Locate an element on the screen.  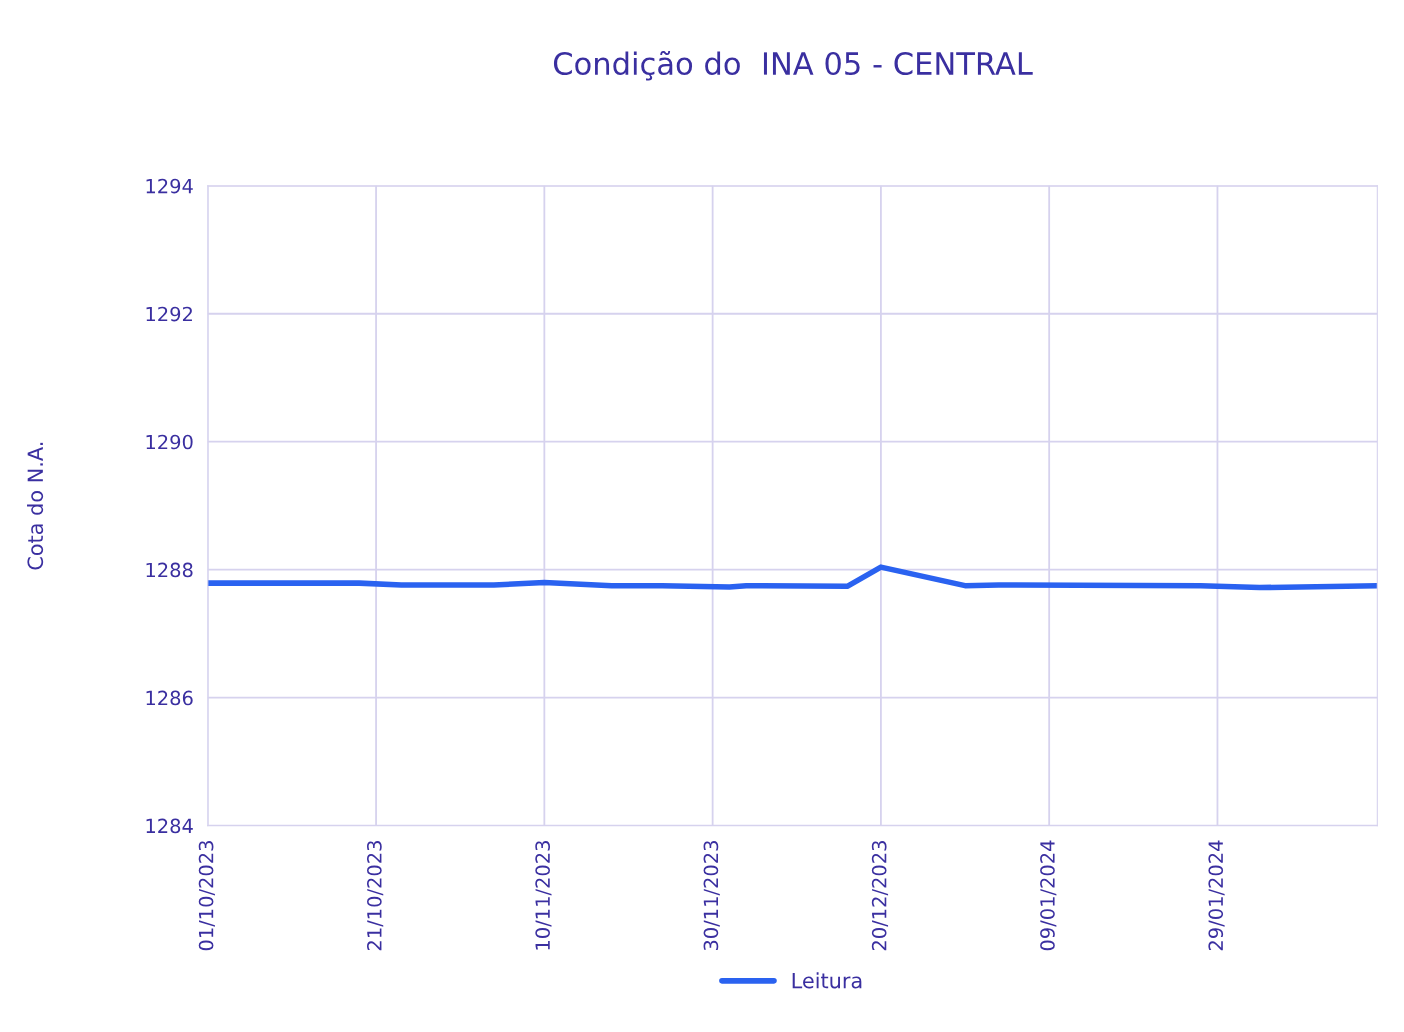
y-tick-label: 1292 is located at coordinates (169, 314).